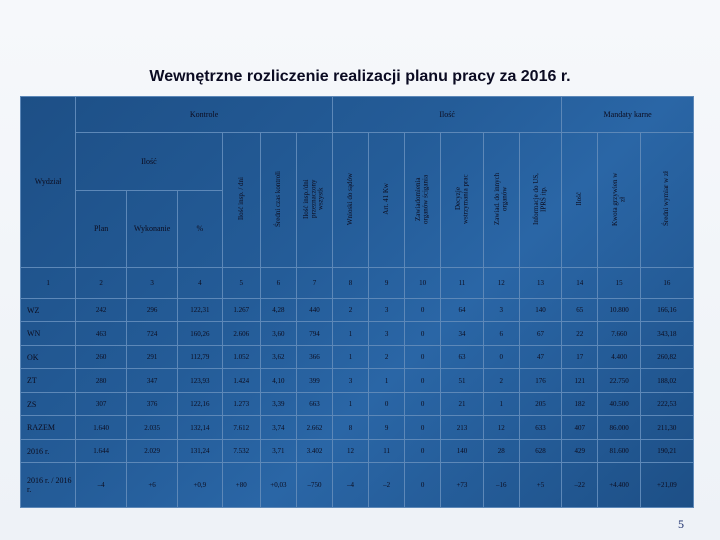 The image size is (720, 540). I want to click on table-cell: 291, so click(152, 357).